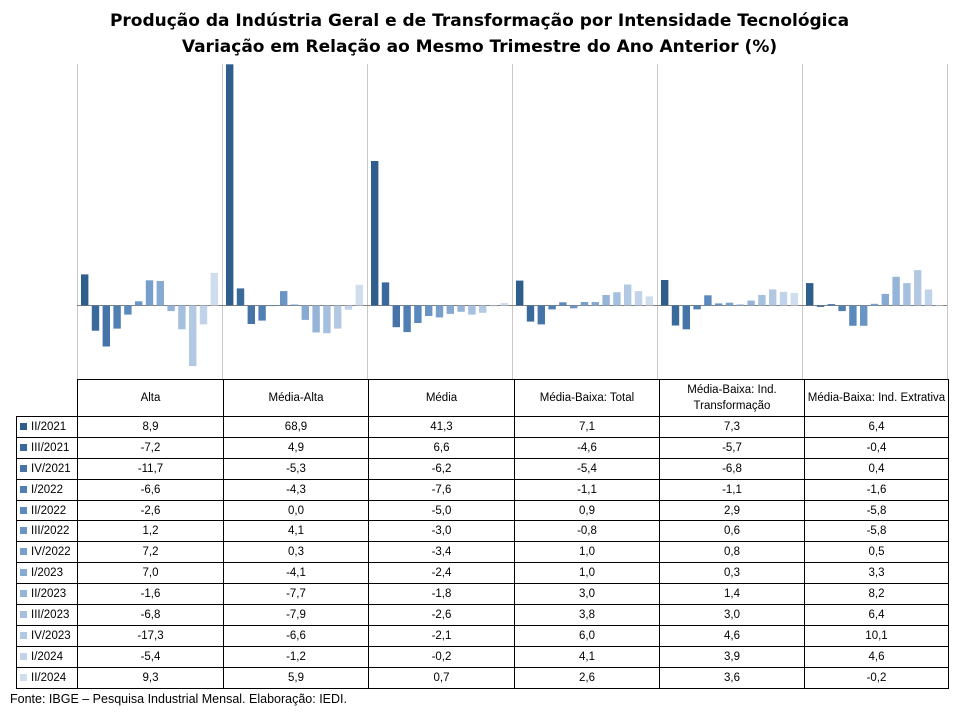  What do you see at coordinates (482, 573) in the screenshot?
I see `table-row: I/2023 7,0 -4,1 -2,4 1,0 0,3 3,3` at bounding box center [482, 573].